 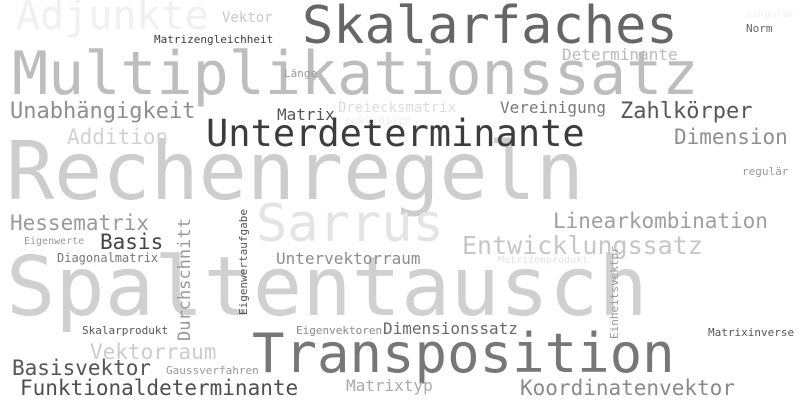 I want to click on word-skalarprodukt: Skalarprodukt, so click(x=125, y=330).